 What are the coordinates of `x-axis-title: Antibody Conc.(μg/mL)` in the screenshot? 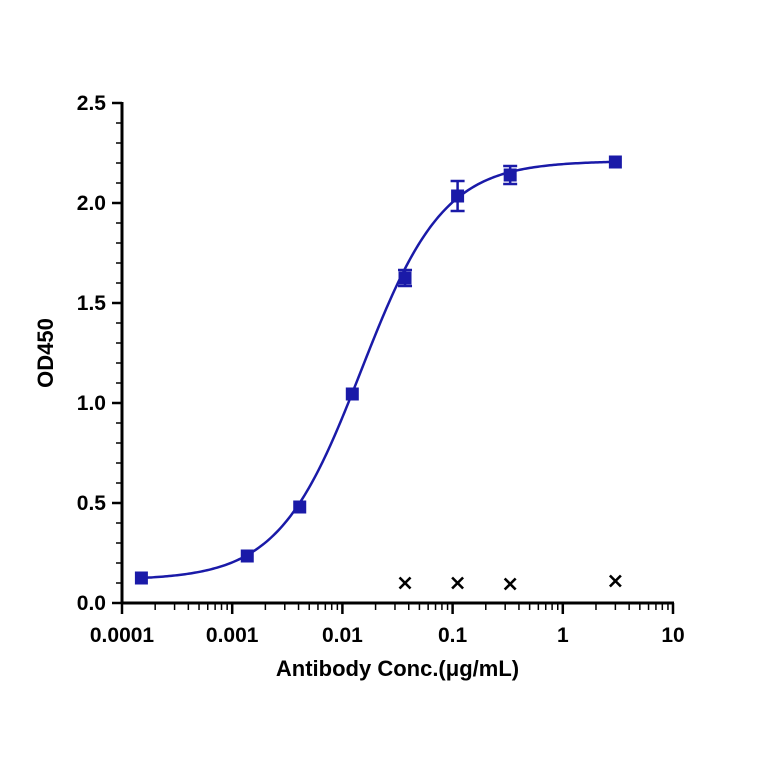 It's located at (397, 668).